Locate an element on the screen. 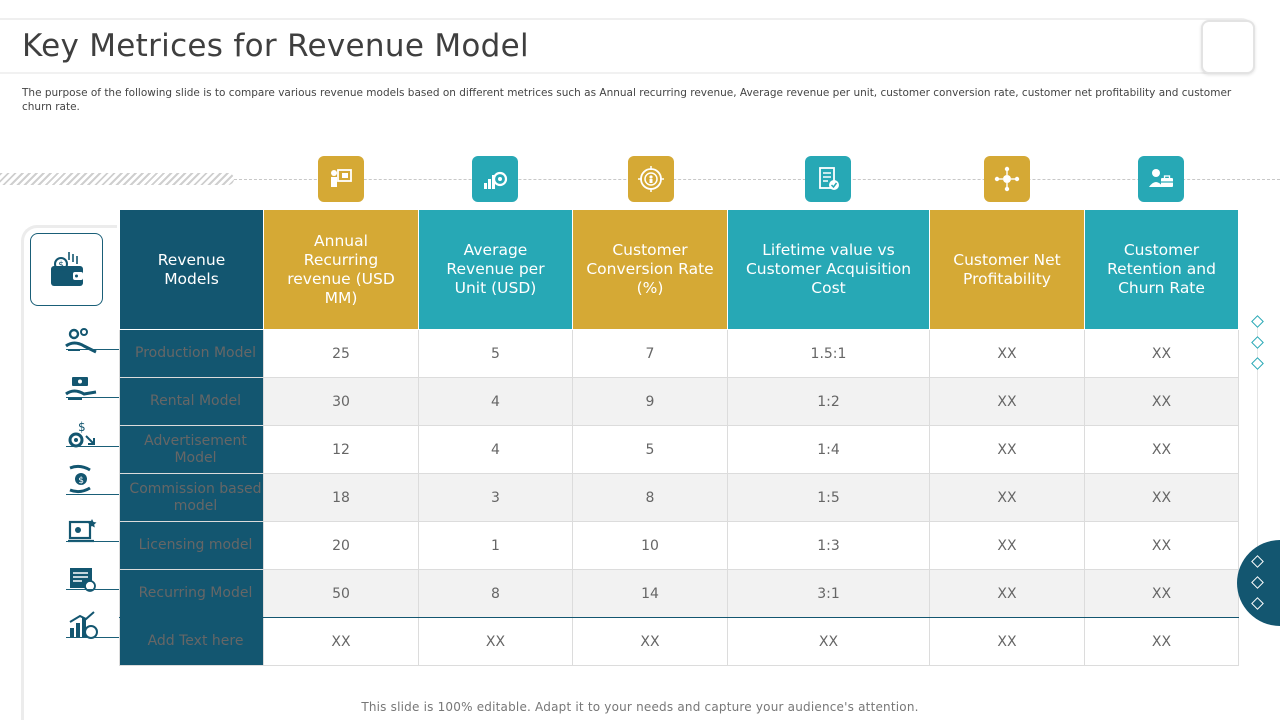 Image resolution: width=1280 pixels, height=720 pixels. table-cell: 1.5:1 is located at coordinates (828, 353).